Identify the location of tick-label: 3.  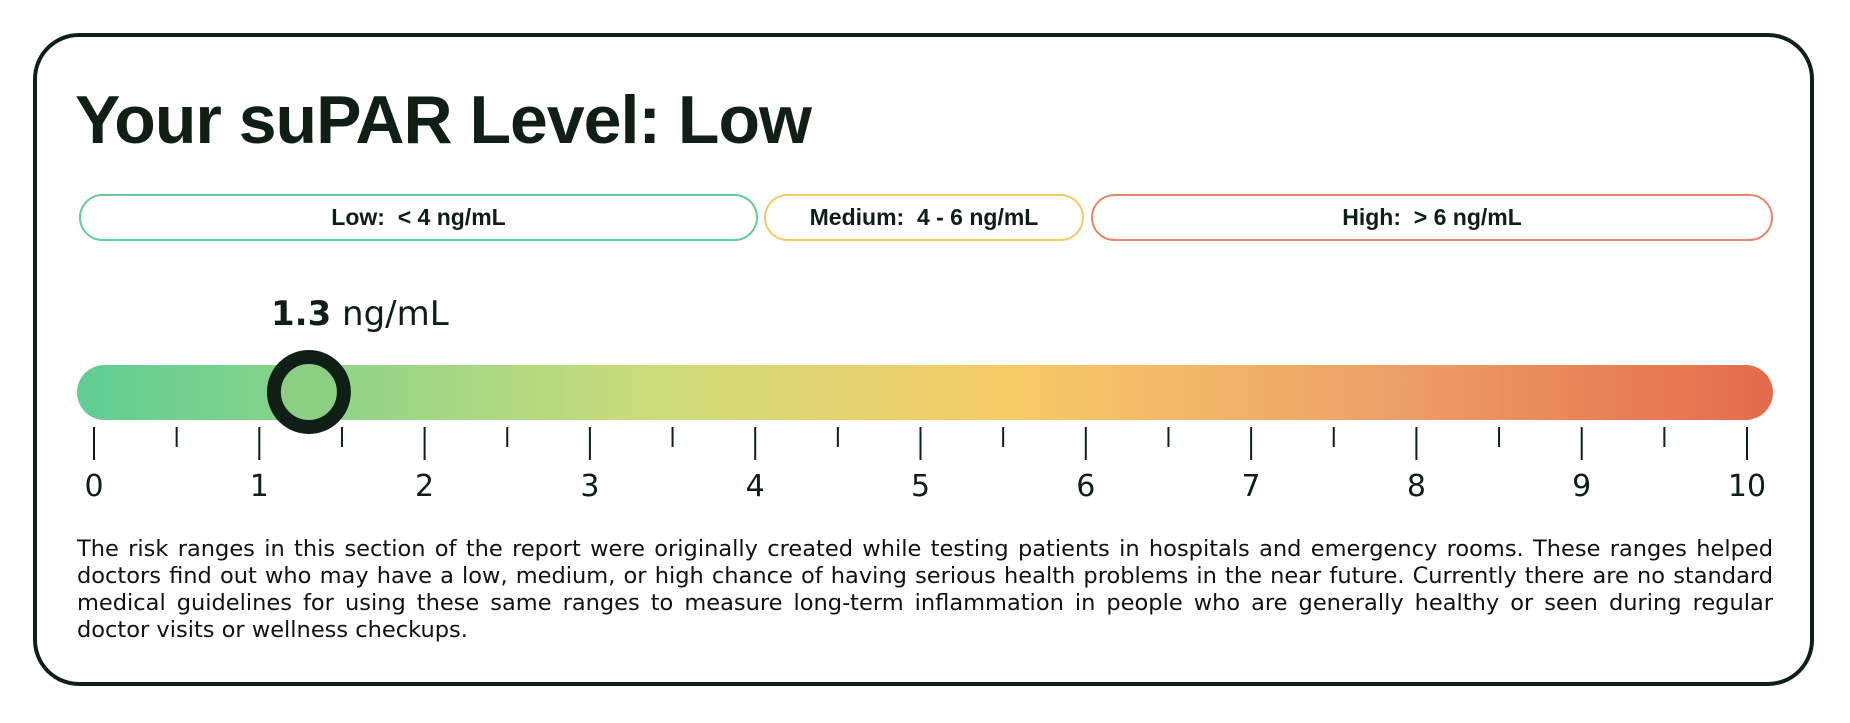
(589, 486).